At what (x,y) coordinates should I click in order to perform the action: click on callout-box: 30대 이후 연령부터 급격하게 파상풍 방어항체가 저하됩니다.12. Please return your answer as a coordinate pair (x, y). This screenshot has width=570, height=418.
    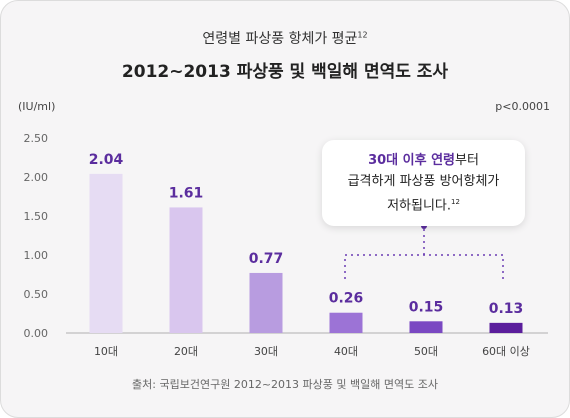
    Looking at the image, I should click on (423, 183).